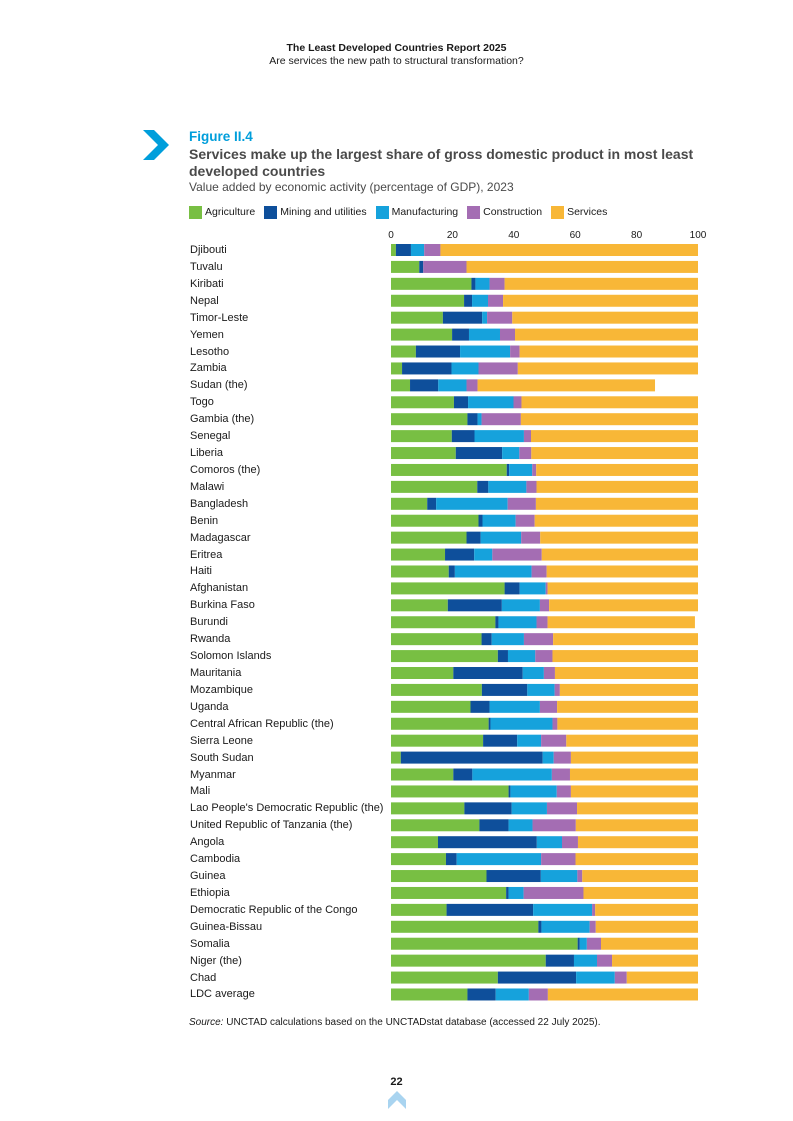 The height and width of the screenshot is (1121, 793). Describe the element at coordinates (206, 266) in the screenshot. I see `category-label: Tuvalu` at that location.